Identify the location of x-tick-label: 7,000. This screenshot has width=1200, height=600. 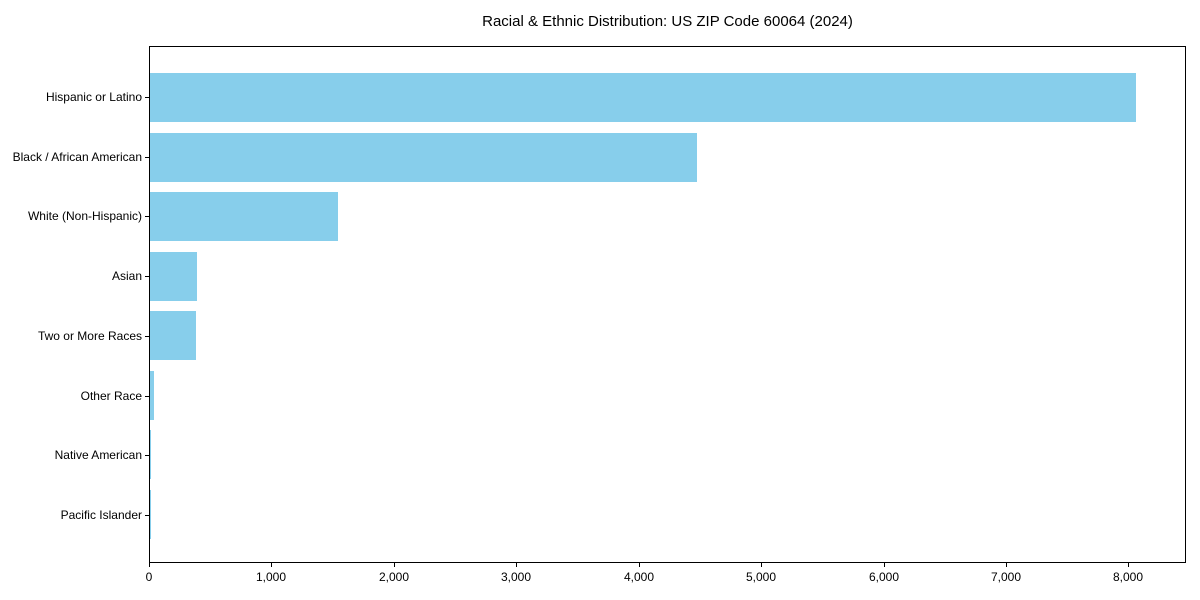
(1006, 577).